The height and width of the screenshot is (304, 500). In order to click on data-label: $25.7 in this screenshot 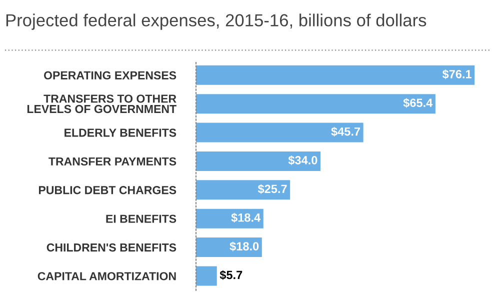, I will do `click(272, 189)`.